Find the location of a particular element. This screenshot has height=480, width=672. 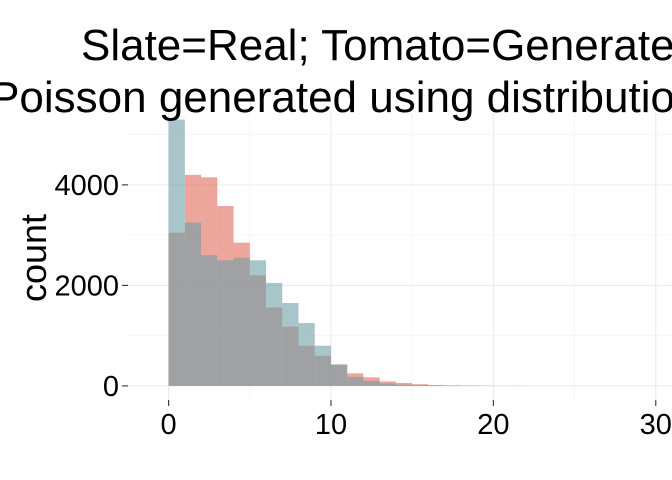

y-tick-label: 0 is located at coordinates (111, 387).